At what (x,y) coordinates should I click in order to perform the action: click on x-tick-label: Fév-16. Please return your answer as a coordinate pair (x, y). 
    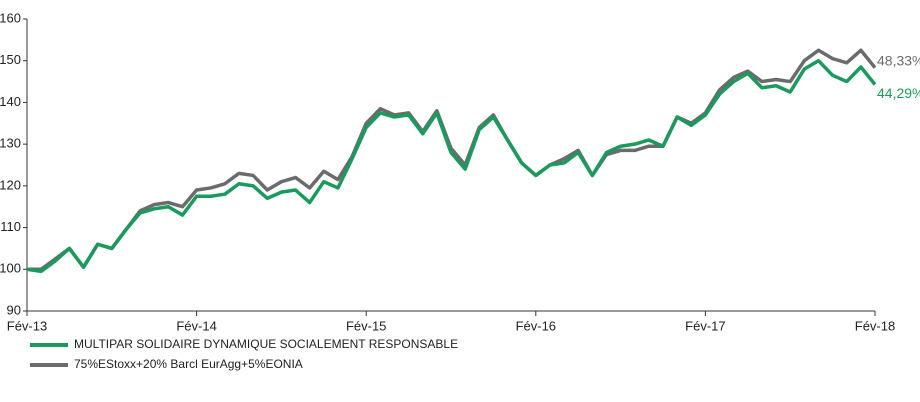
    Looking at the image, I should click on (536, 325).